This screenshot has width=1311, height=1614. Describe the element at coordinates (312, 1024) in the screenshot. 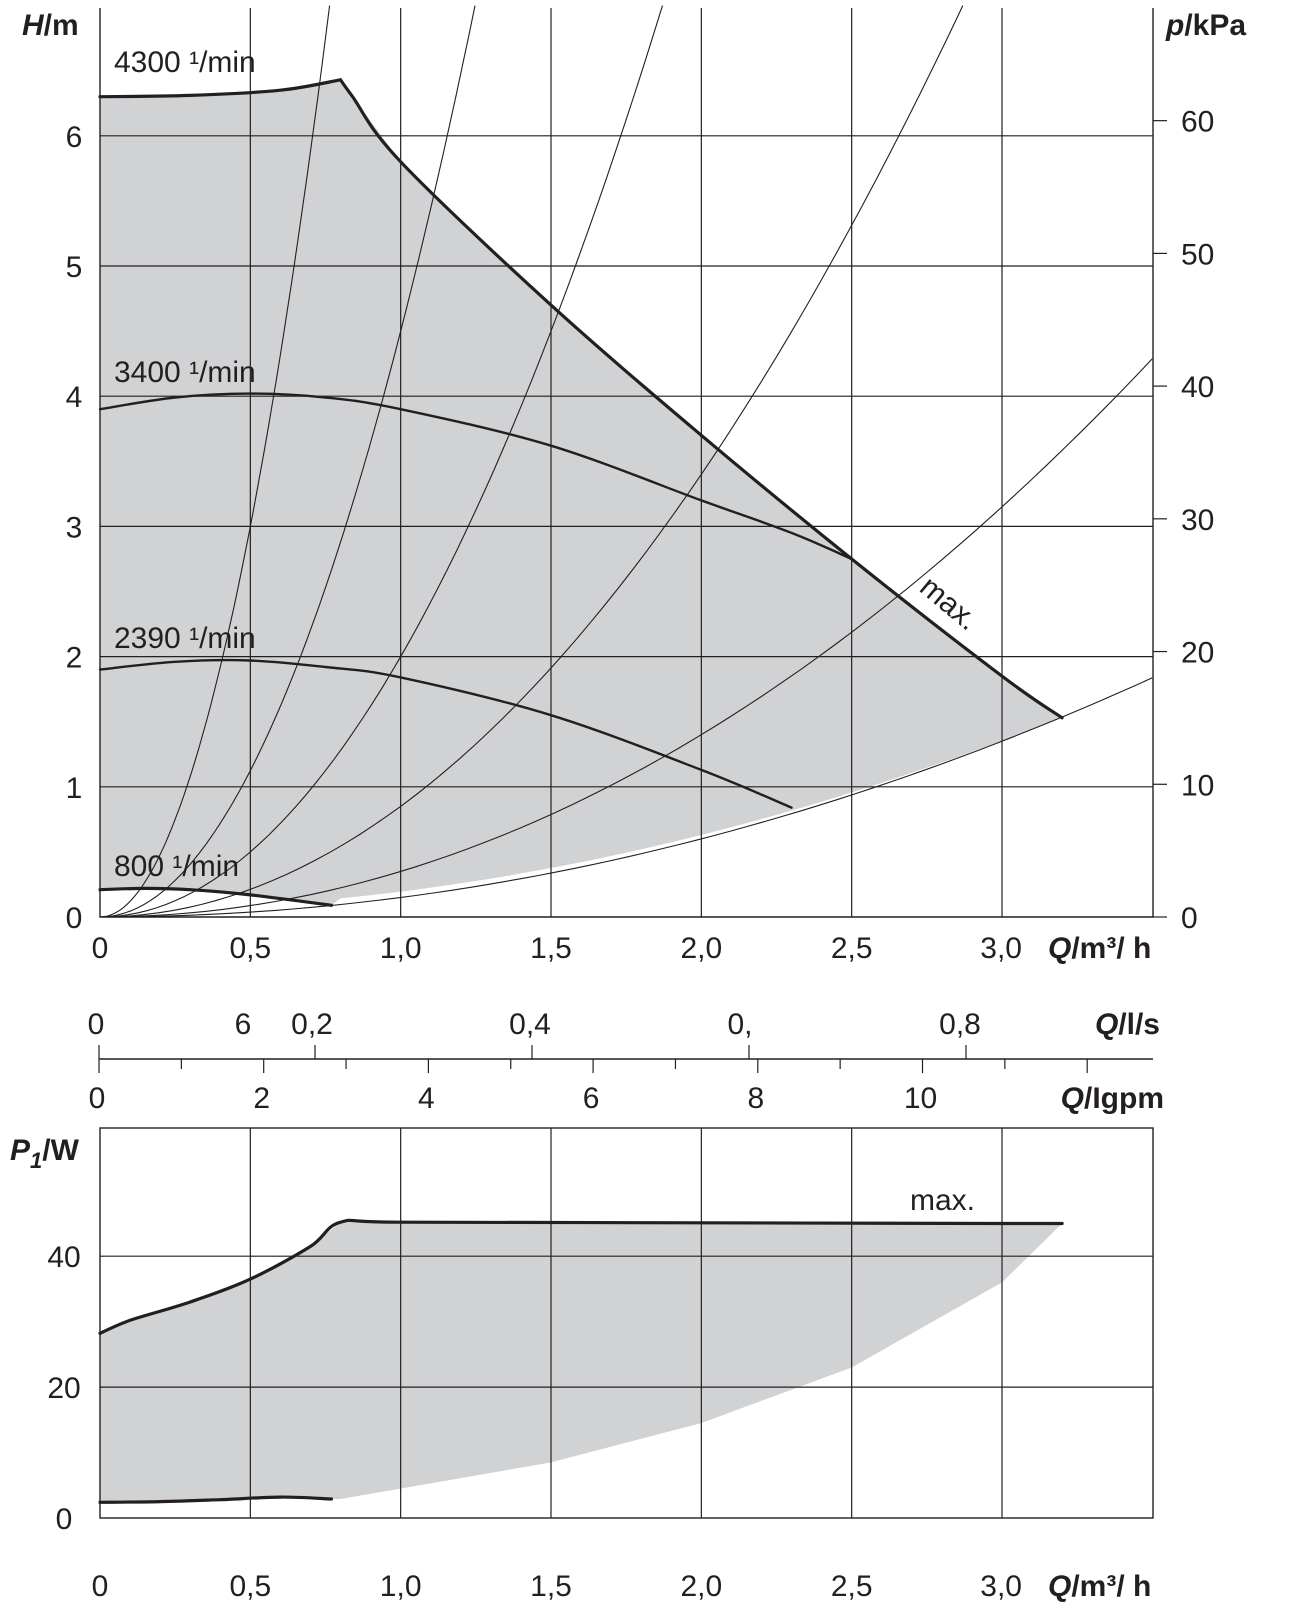

I see `ls-tick-label: 0,2` at that location.